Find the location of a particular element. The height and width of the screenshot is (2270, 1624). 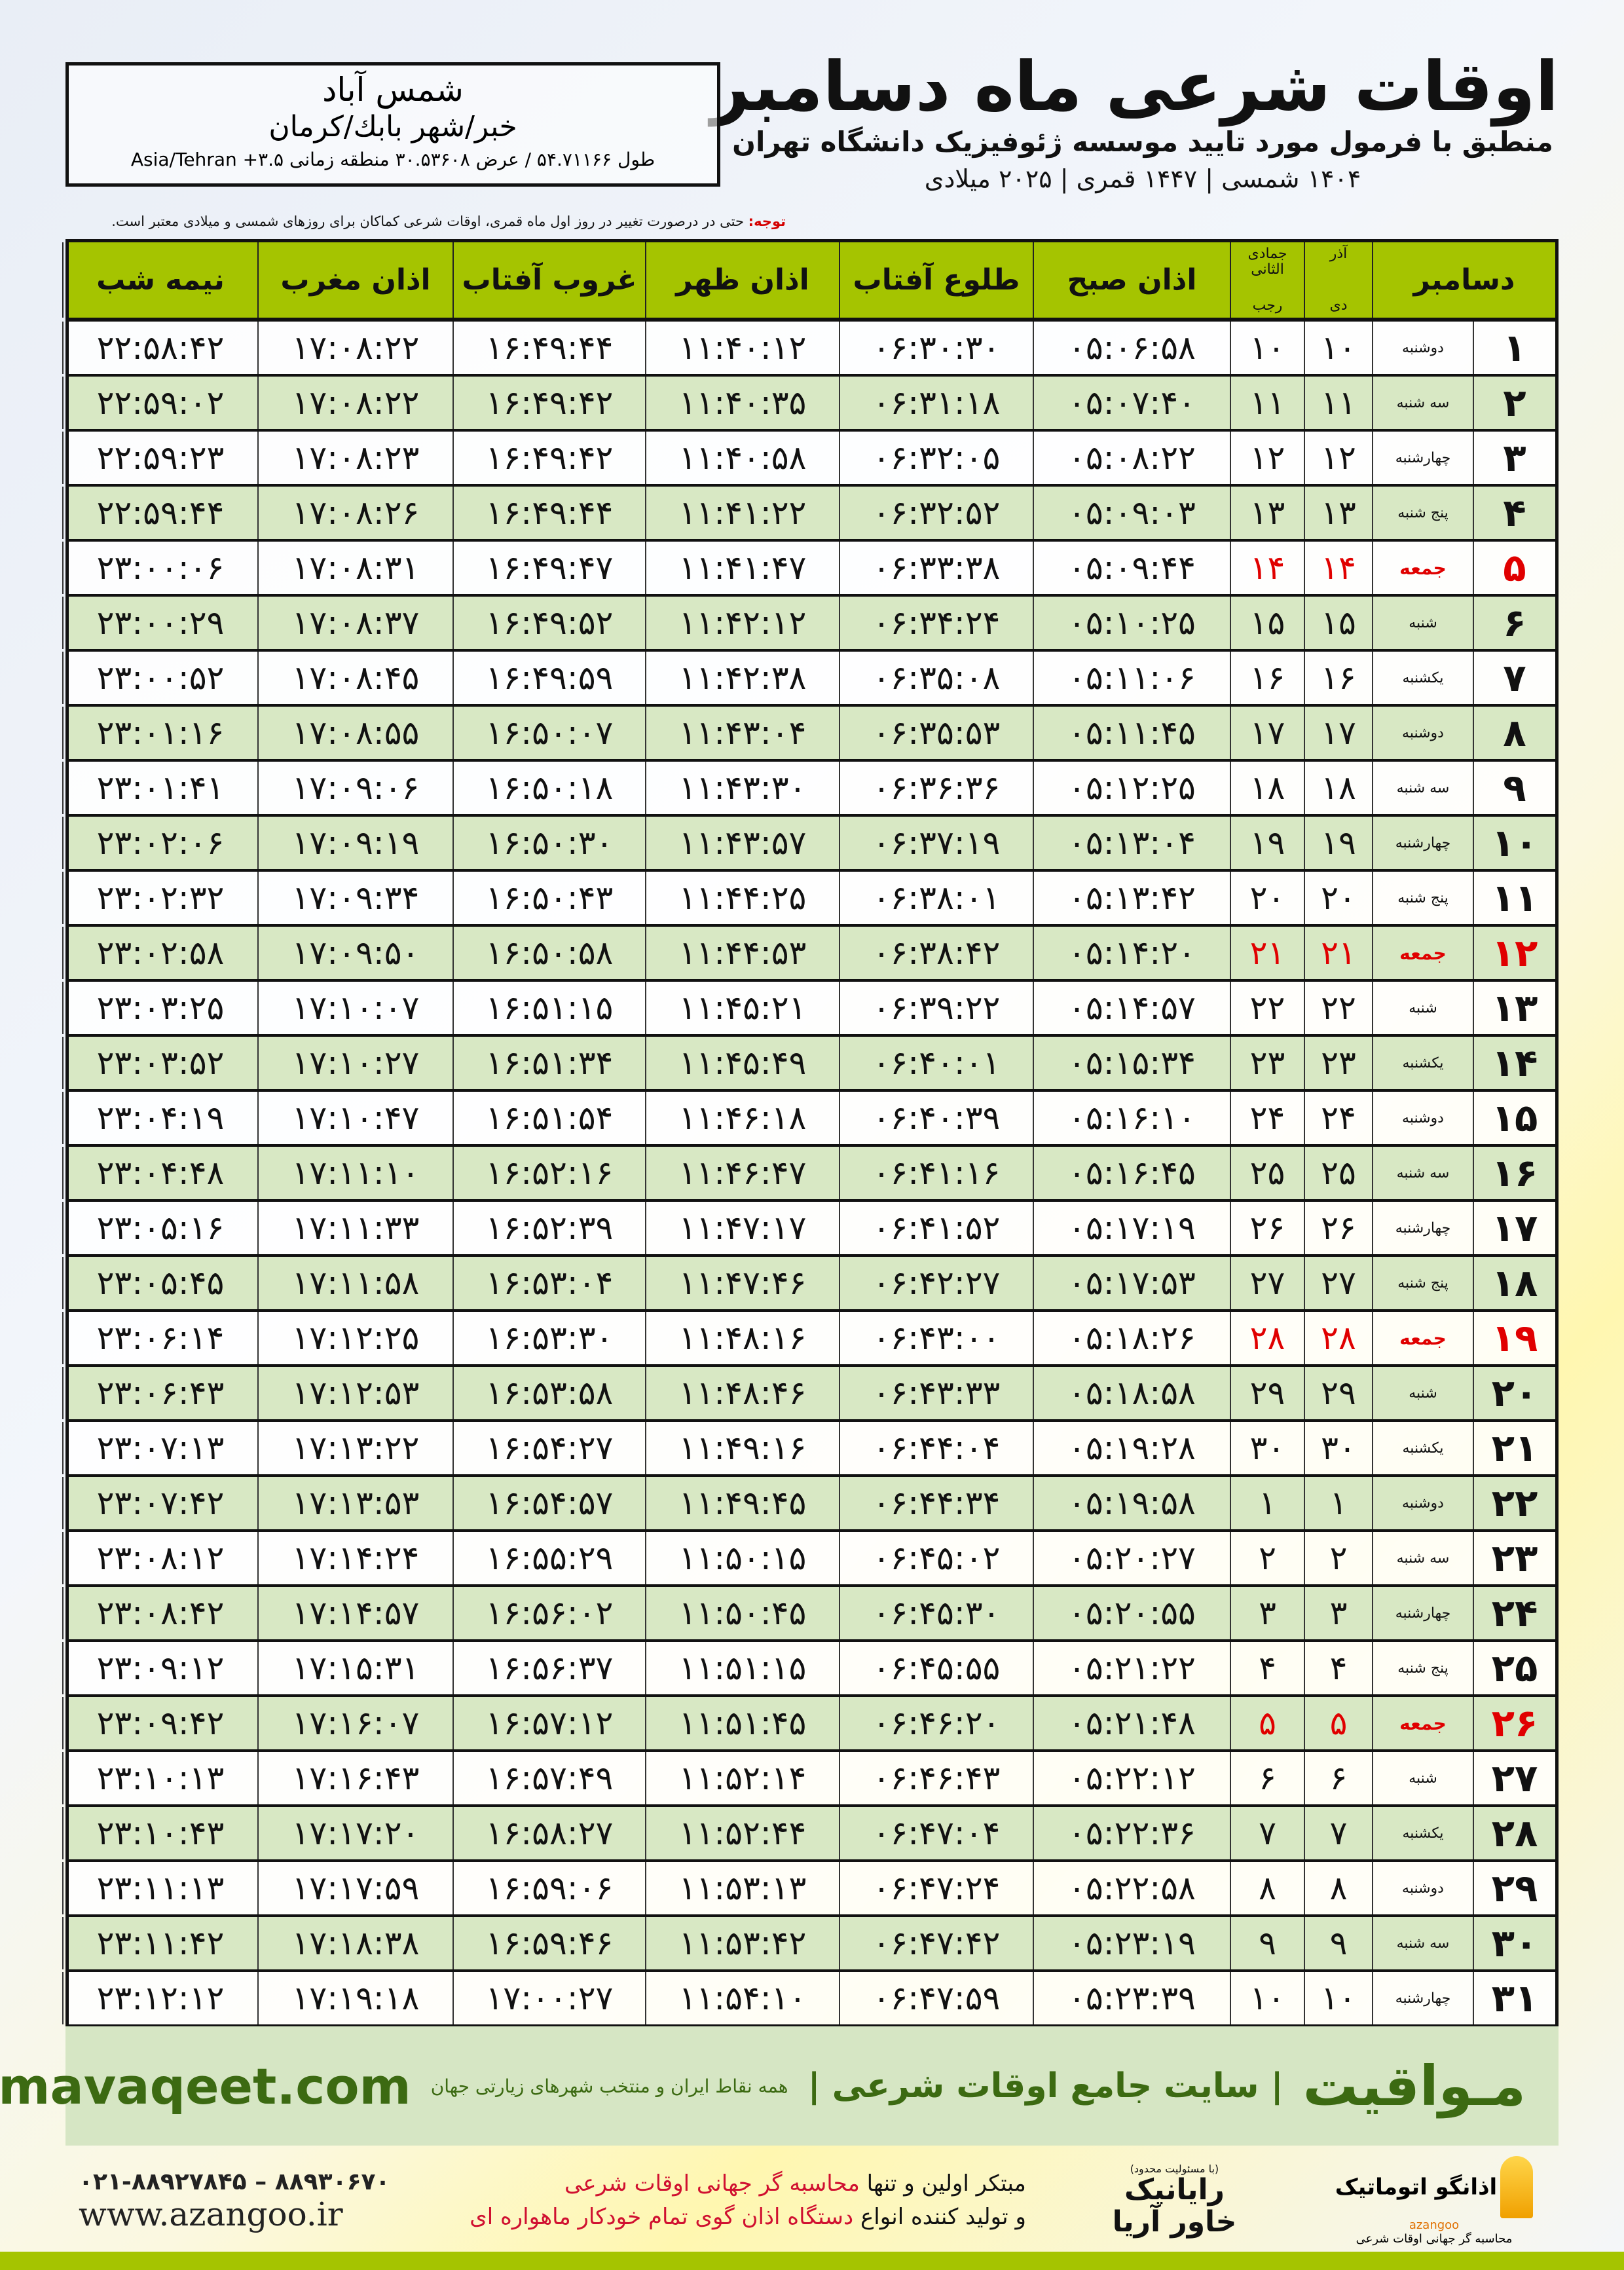

day-number: ۲۰ is located at coordinates (1514, 1393).